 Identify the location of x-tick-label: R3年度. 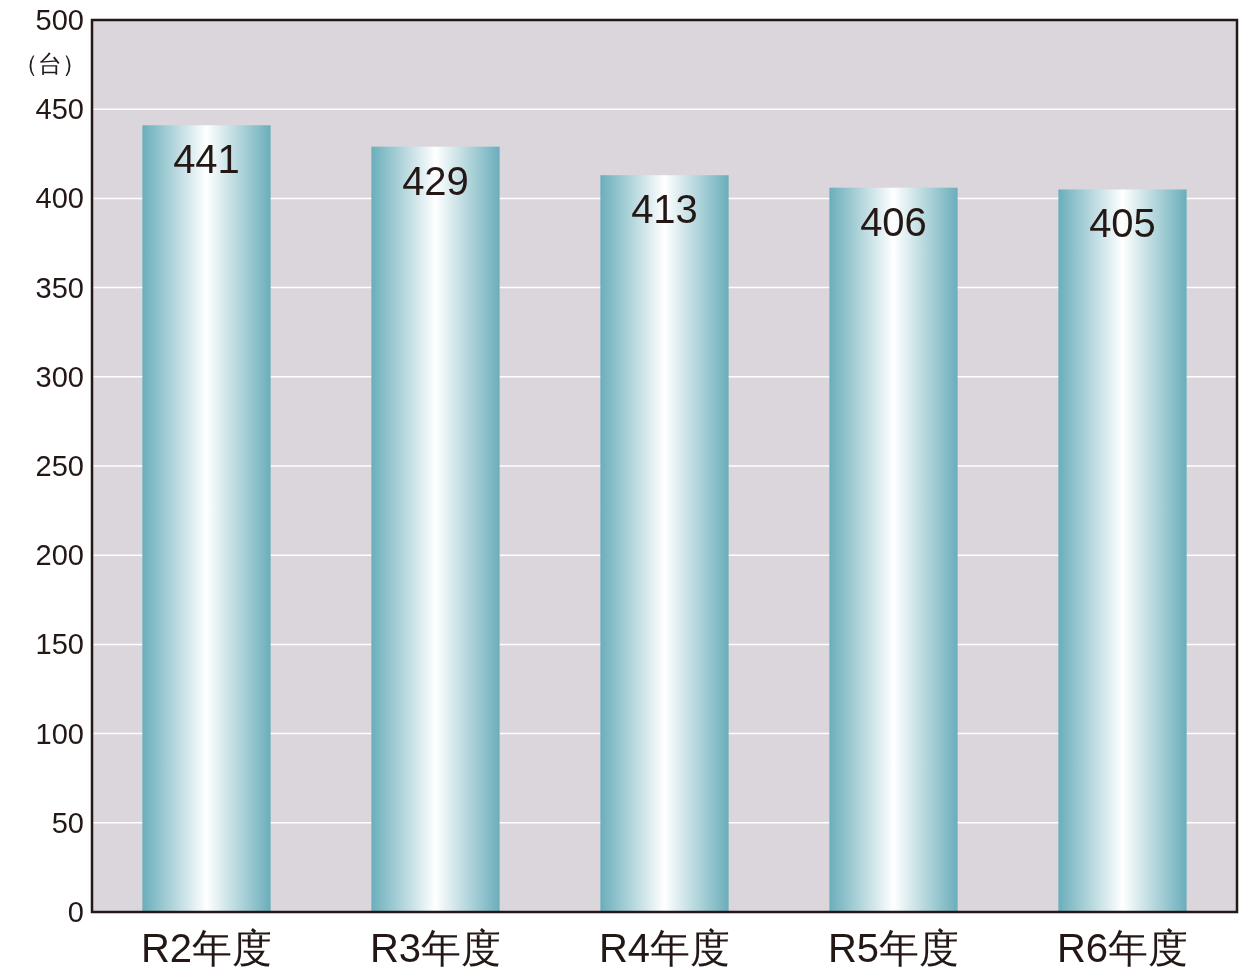
(435, 948).